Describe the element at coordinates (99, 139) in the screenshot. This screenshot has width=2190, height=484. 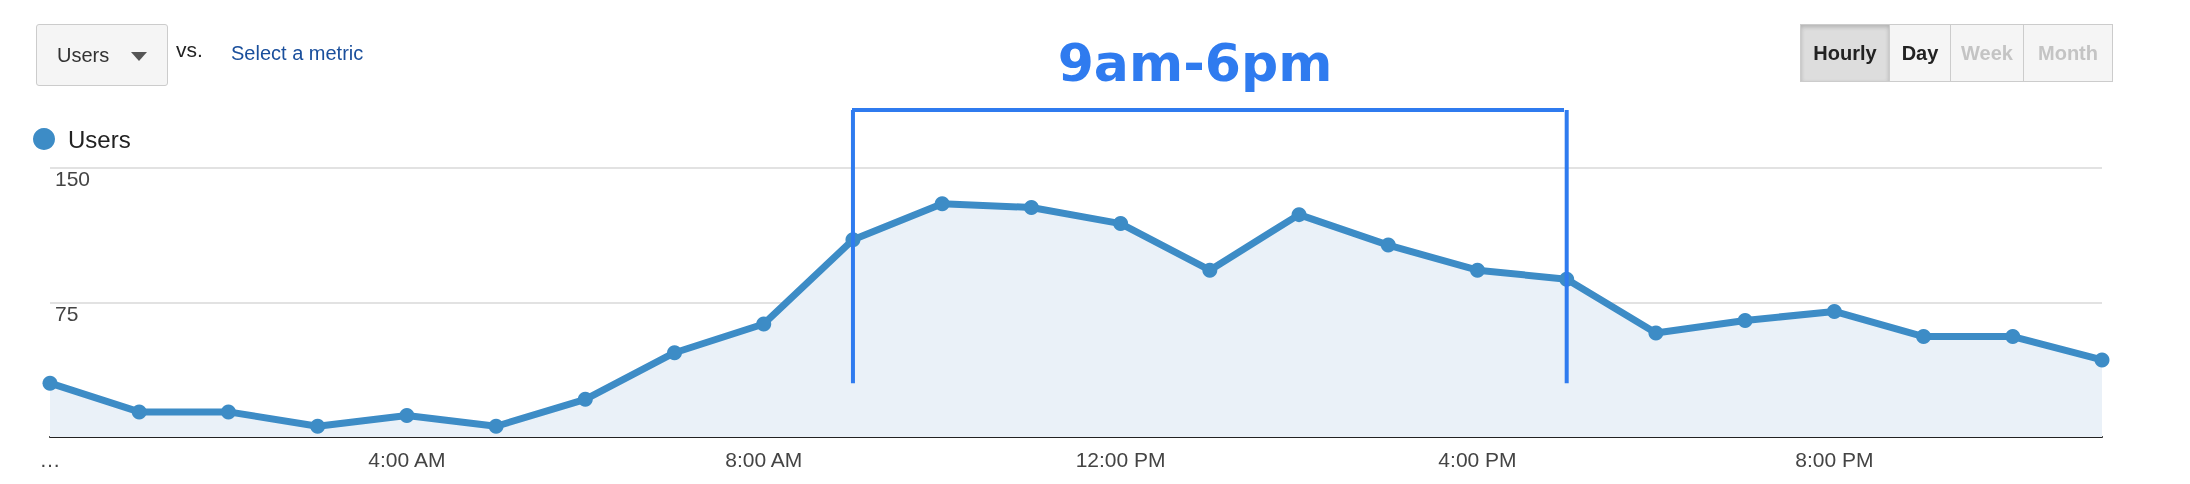
I see `legend-label: Users` at that location.